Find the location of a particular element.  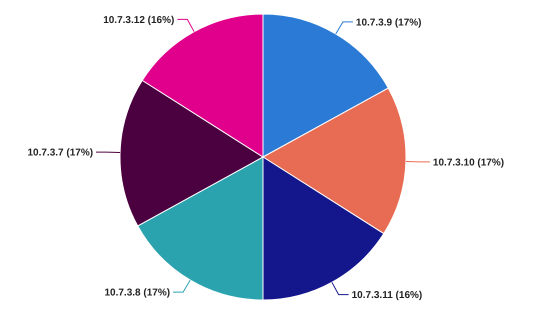

slice-label: 10.7.3.7 (17%) is located at coordinates (60, 153).